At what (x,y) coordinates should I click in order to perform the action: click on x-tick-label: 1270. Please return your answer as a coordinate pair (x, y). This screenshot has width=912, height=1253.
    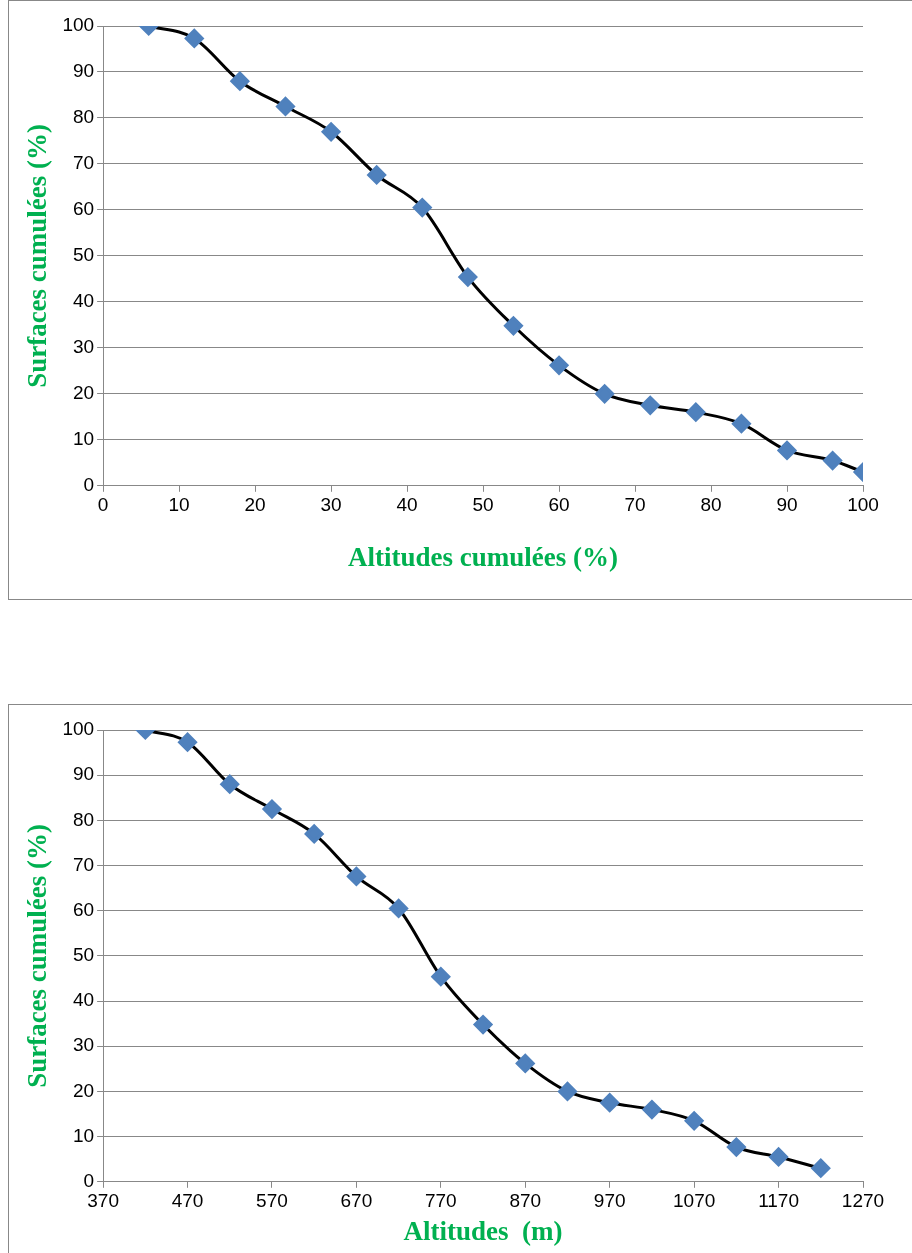
    Looking at the image, I should click on (863, 1201).